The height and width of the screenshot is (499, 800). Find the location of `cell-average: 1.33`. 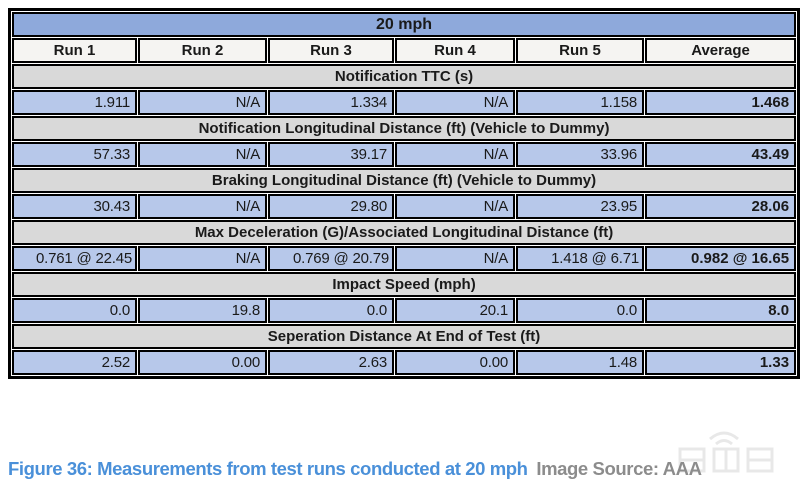

cell-average: 1.33 is located at coordinates (721, 362).